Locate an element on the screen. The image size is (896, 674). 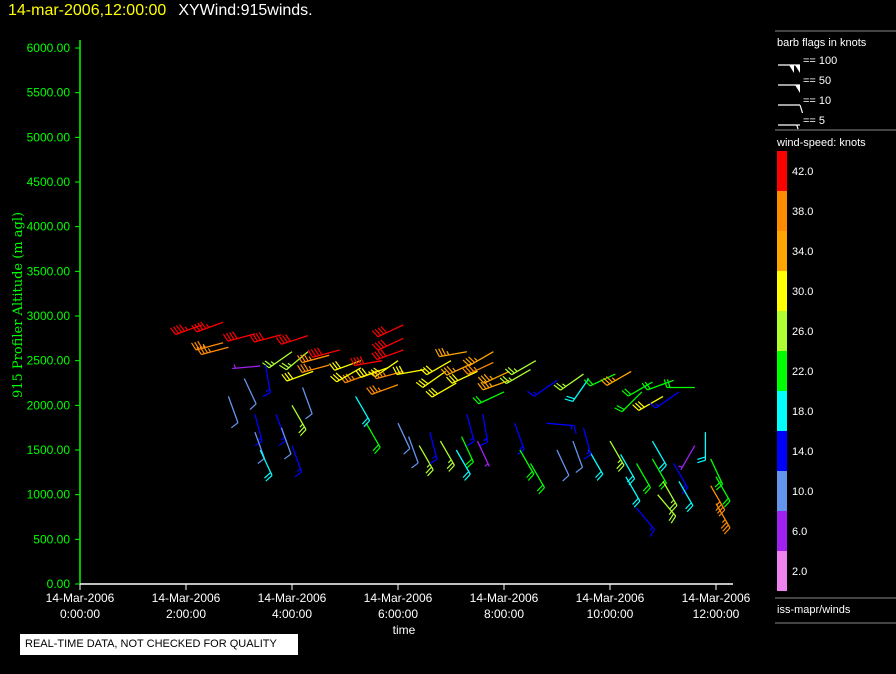
x-tick-time: 6:00:00 is located at coordinates (398, 614).